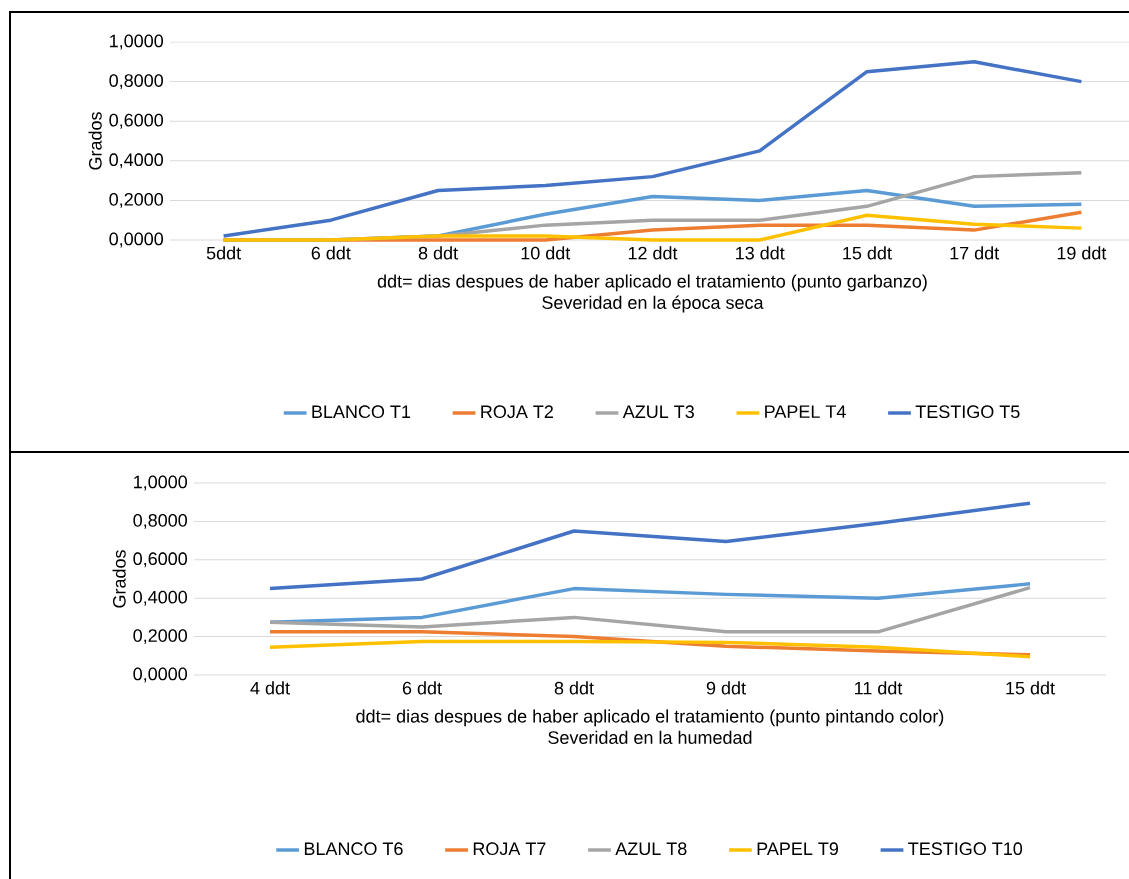 Image resolution: width=1129 pixels, height=879 pixels. Describe the element at coordinates (650, 718) in the screenshot. I see `x-axis-title: ddt= dias despues de haber aplicado el tratamiento (punto pintando color)` at that location.